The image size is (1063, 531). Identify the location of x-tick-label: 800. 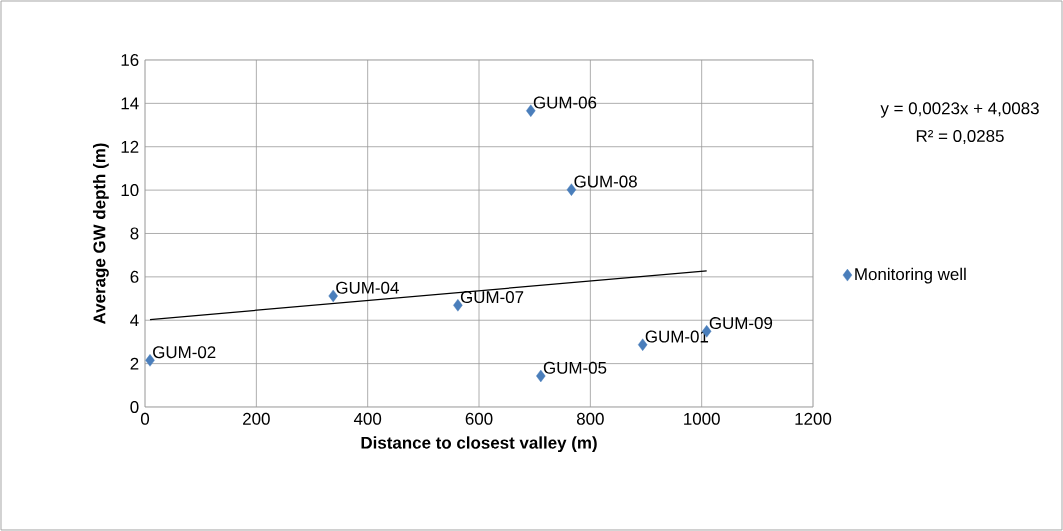
(590, 418).